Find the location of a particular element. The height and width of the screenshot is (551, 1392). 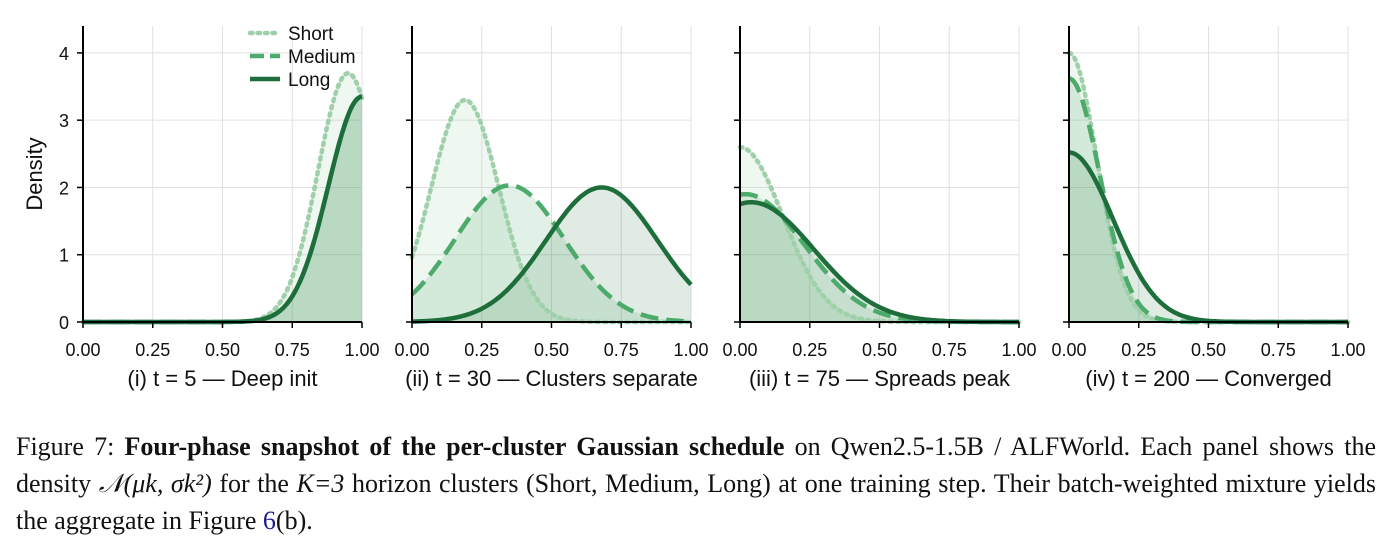

y-tick-label: 0 is located at coordinates (64, 323).